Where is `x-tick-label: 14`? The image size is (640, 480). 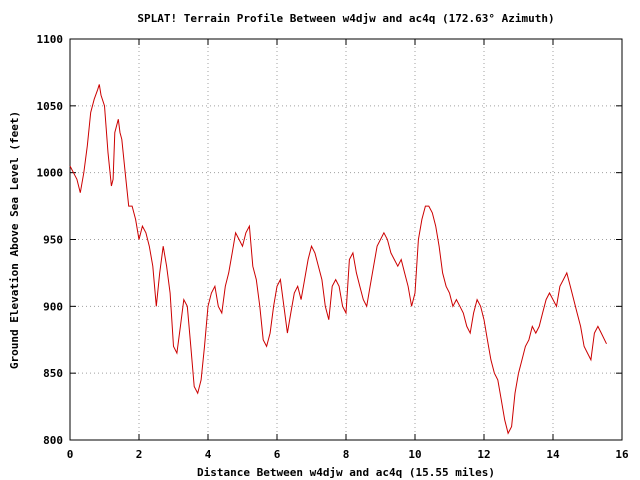
x-tick-label: 14 is located at coordinates (553, 454).